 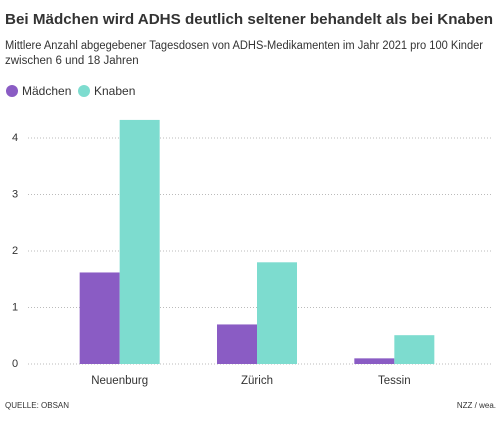 I want to click on y-tick-label: 2, so click(x=15, y=251).